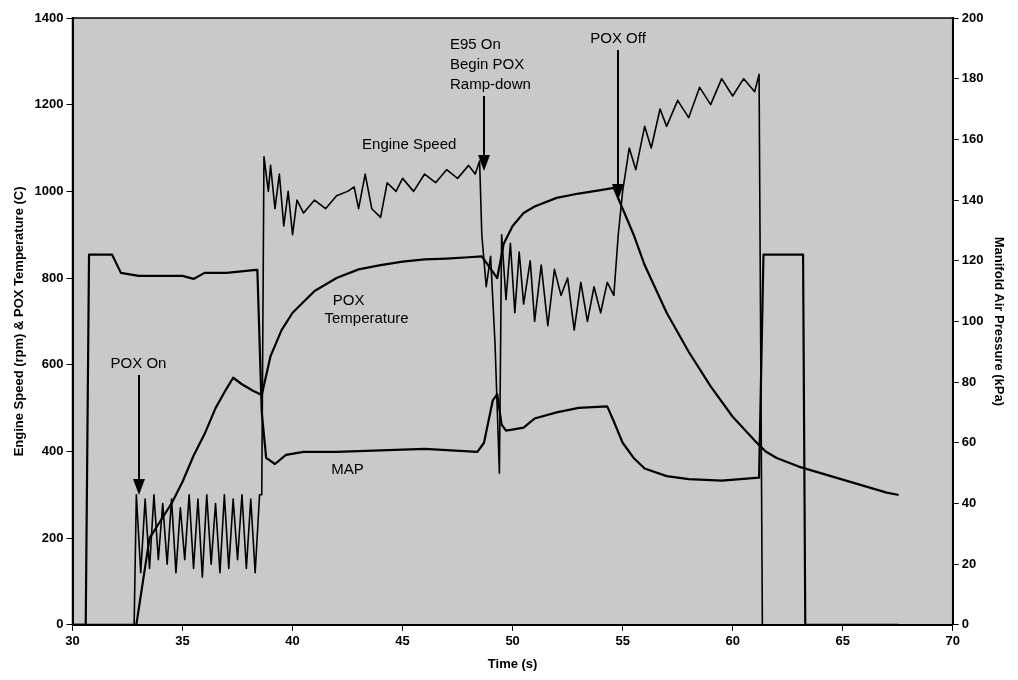 Image resolution: width=1018 pixels, height=680 pixels. I want to click on y-tick-label: 1400, so click(49, 17).